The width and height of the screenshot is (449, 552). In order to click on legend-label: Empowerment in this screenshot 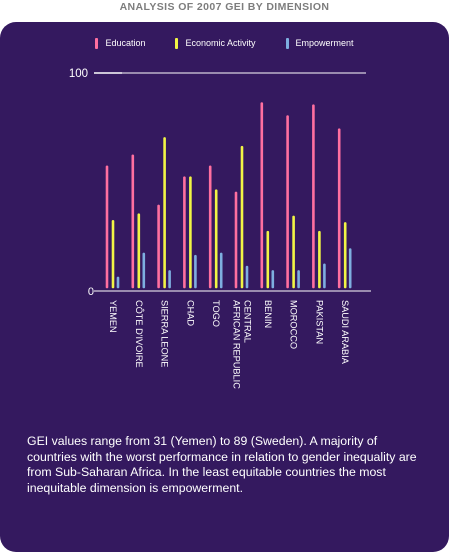, I will do `click(324, 43)`.